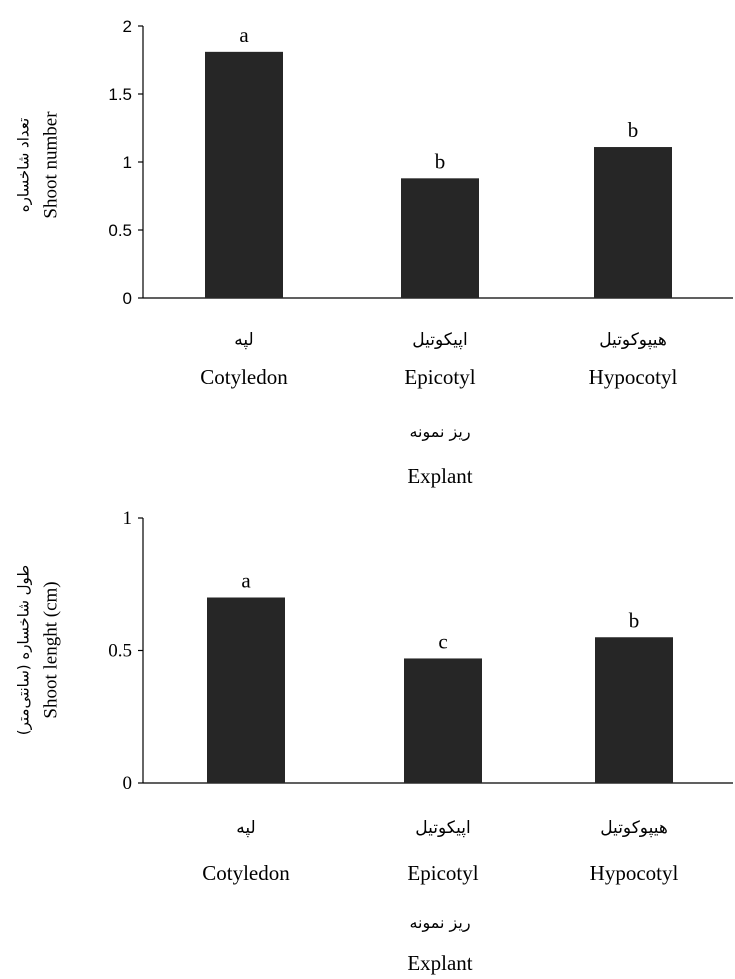  I want to click on chart2-significance-letter: c, so click(442, 641).